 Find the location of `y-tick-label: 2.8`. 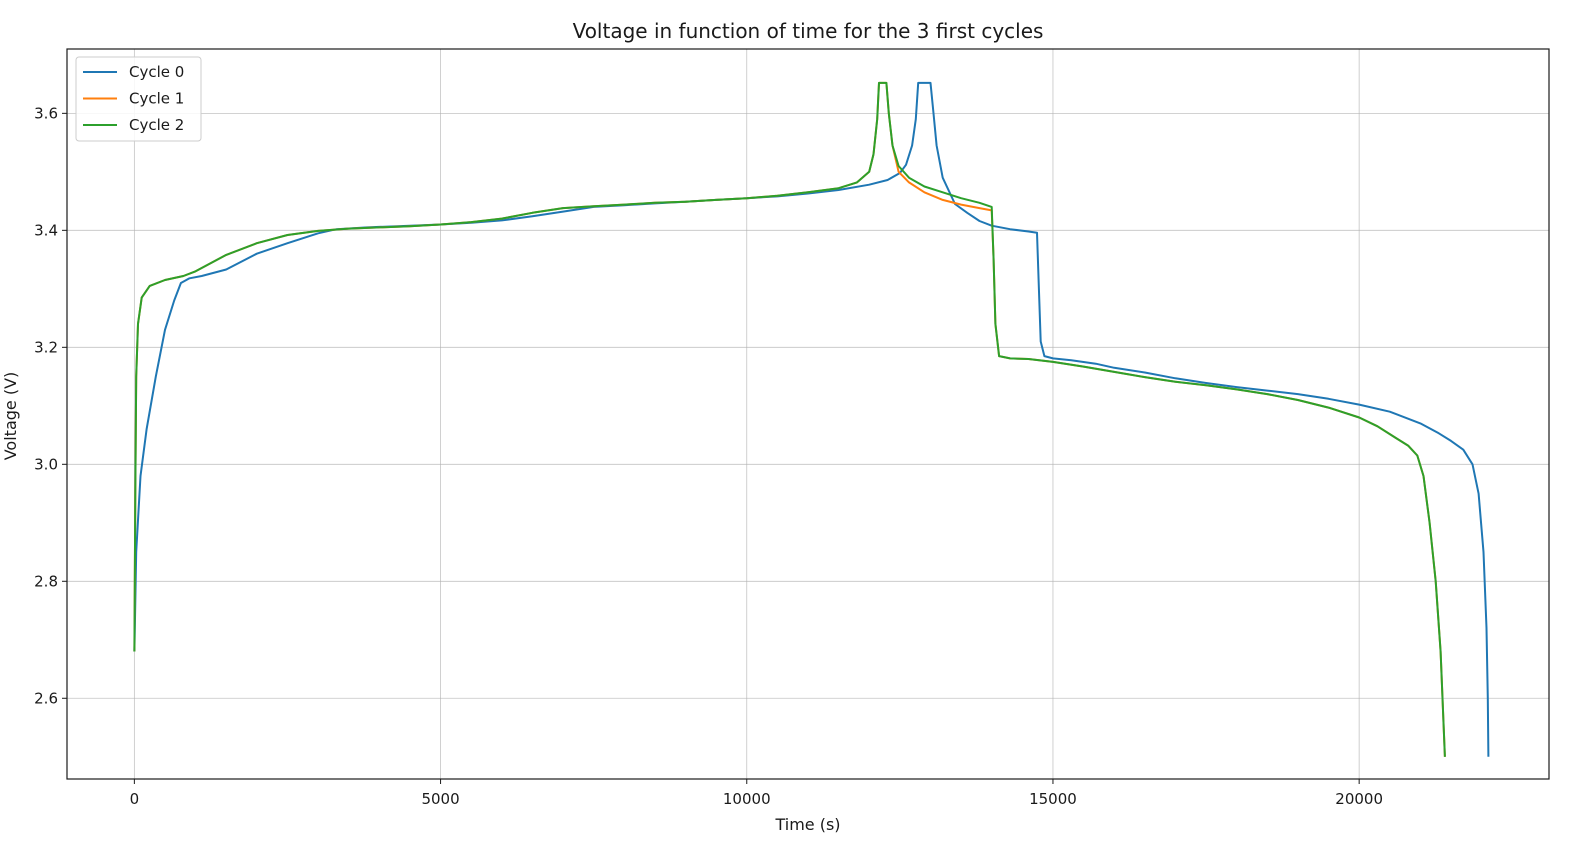

y-tick-label: 2.8 is located at coordinates (46, 581).